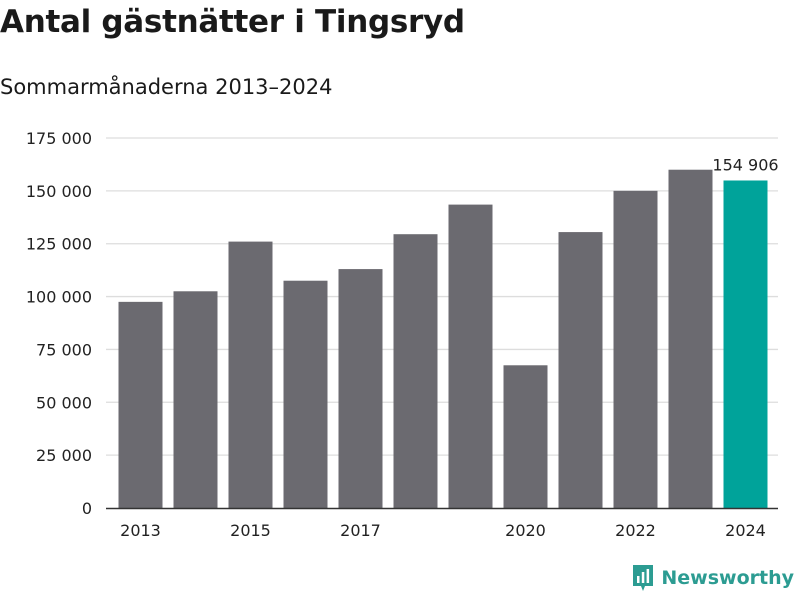 The height and width of the screenshot is (600, 800). What do you see at coordinates (305, 394) in the screenshot?
I see `bar-2016` at bounding box center [305, 394].